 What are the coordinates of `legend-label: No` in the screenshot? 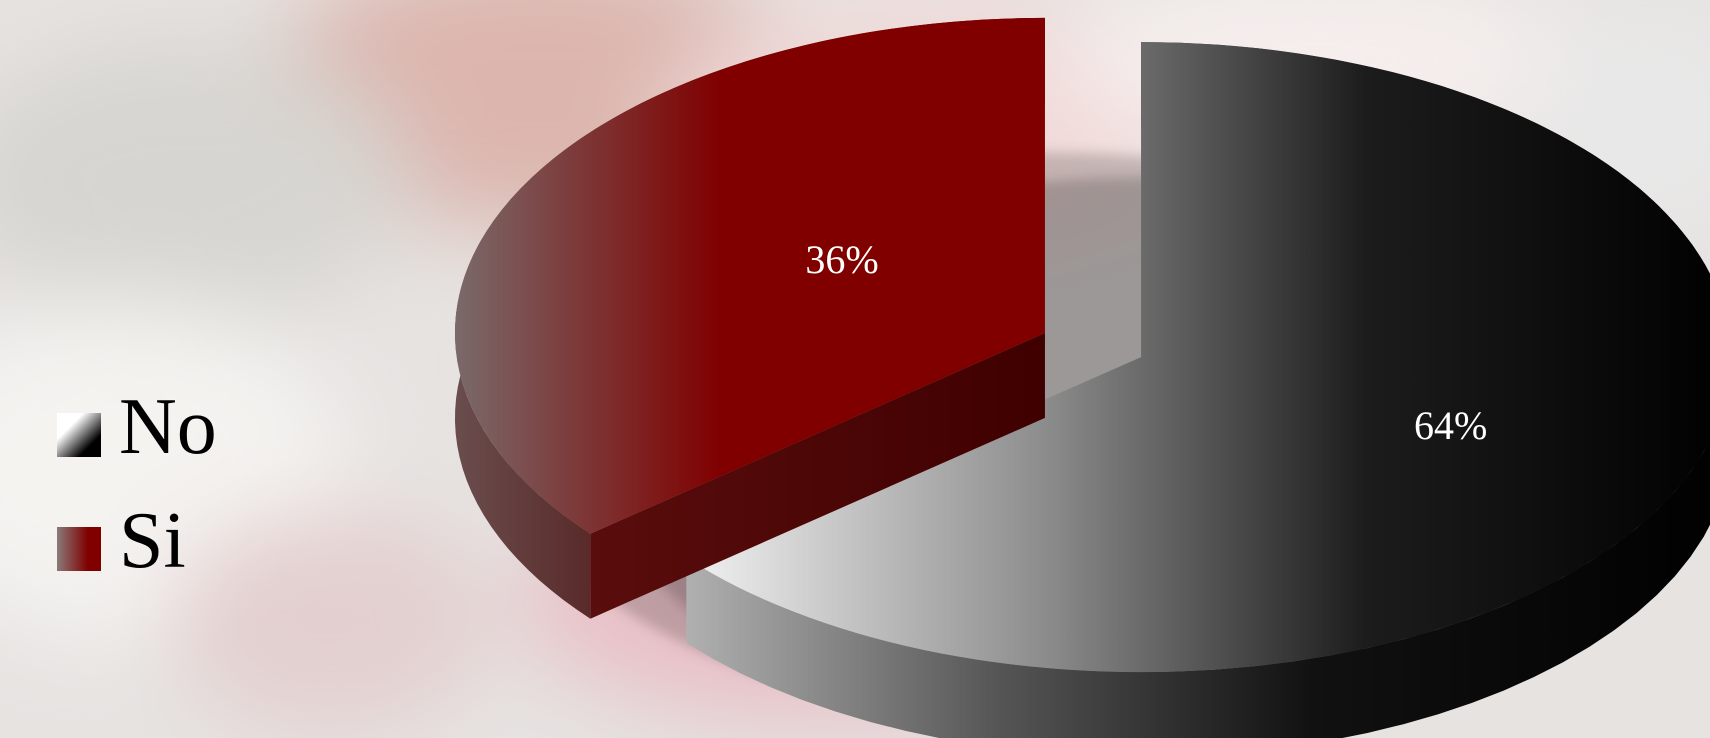 It's located at (168, 427).